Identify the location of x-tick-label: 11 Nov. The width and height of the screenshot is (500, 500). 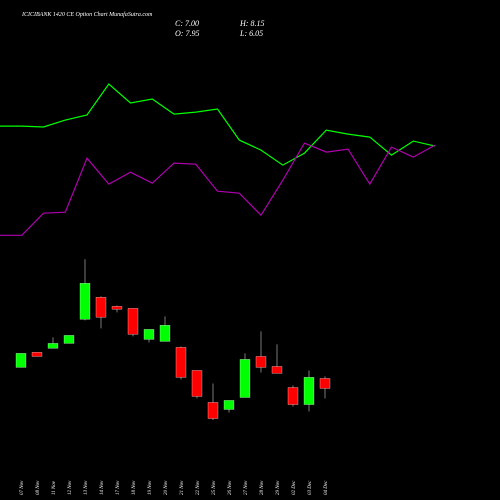
(54, 487).